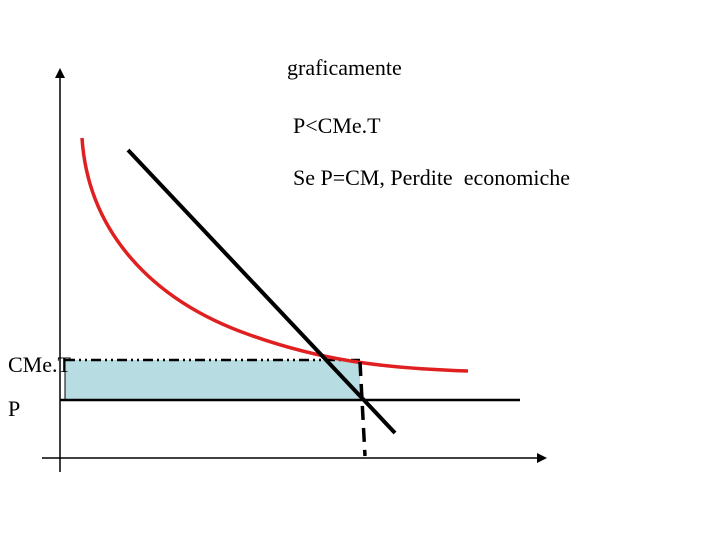 The image size is (720, 540). What do you see at coordinates (431, 177) in the screenshot?
I see `note: Se P=CM, Perdite economiche` at bounding box center [431, 177].